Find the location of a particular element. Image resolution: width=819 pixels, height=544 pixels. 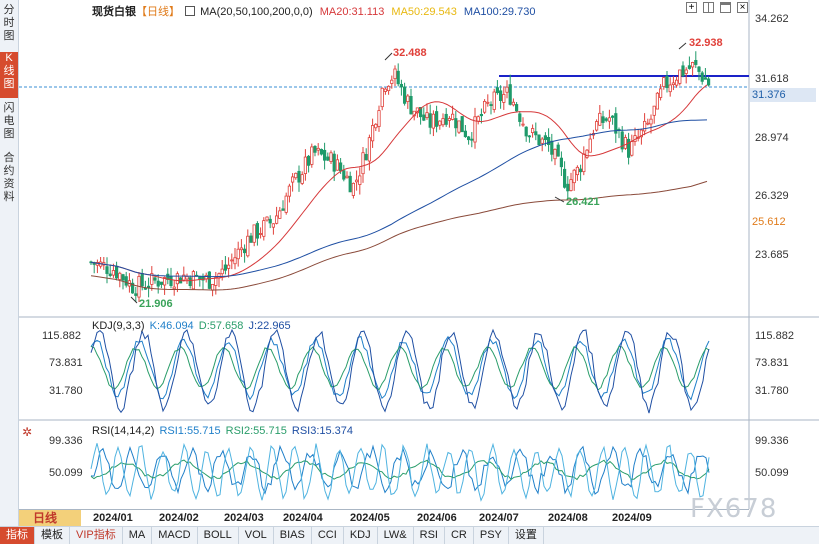

kdj-j-line is located at coordinates (400, 371).